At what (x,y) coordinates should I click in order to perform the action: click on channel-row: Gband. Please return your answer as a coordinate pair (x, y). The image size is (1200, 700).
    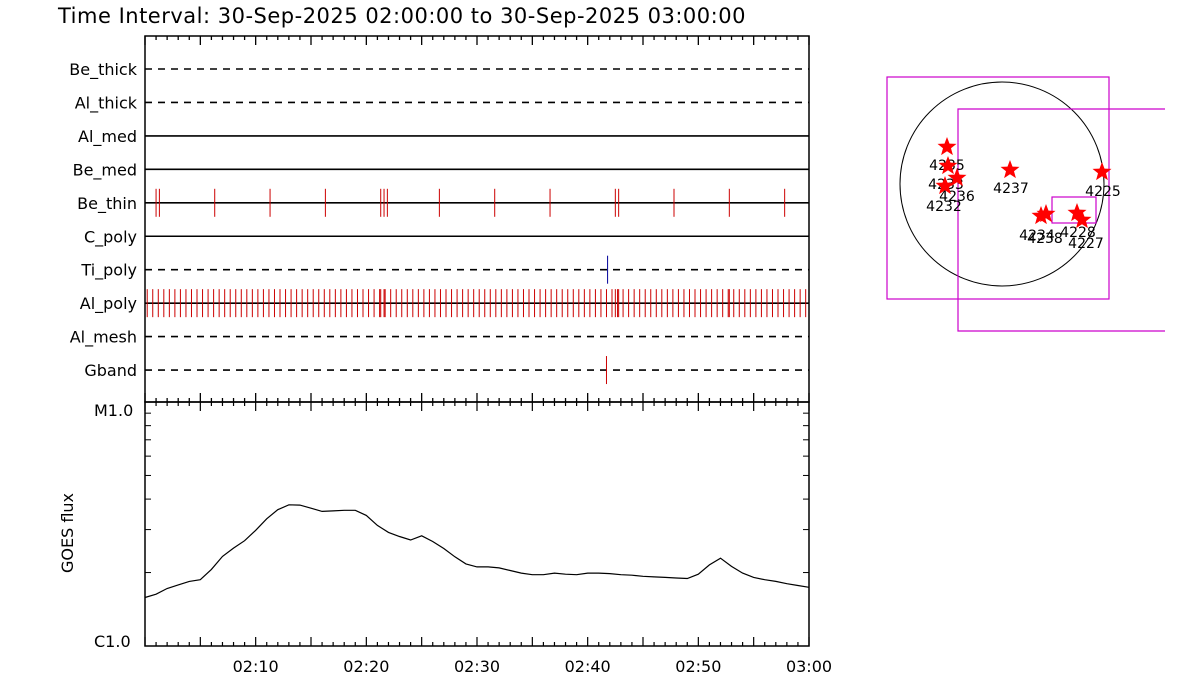
    Looking at the image, I should click on (446, 370).